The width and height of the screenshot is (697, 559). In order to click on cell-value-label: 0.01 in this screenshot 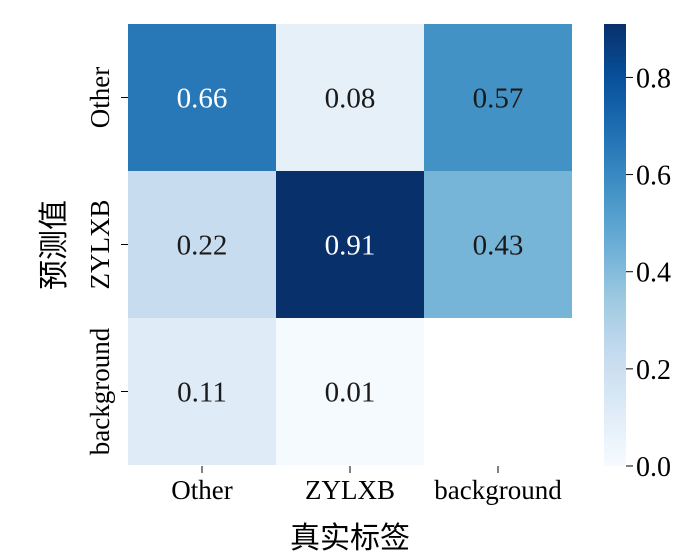, I will do `click(350, 393)`.